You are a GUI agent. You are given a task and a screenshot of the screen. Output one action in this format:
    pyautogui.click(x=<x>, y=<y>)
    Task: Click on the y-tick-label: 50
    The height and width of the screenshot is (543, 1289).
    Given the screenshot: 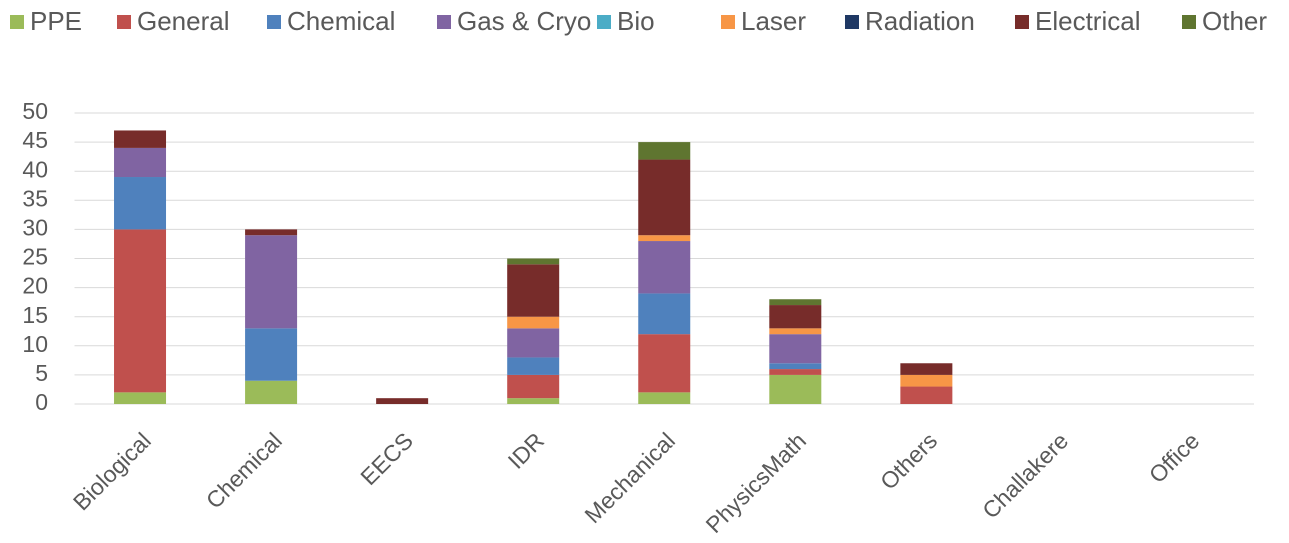 What is the action you would take?
    pyautogui.click(x=35, y=111)
    